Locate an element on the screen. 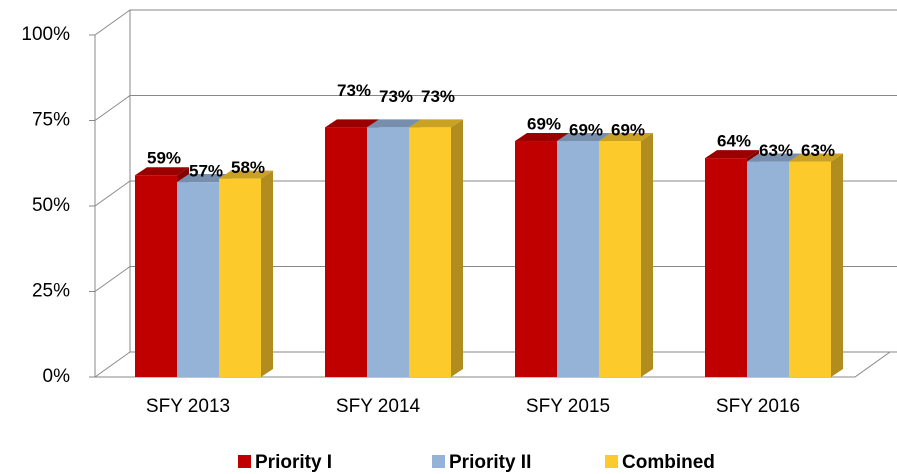 Image resolution: width=897 pixels, height=474 pixels. value-label: 64% is located at coordinates (734, 141).